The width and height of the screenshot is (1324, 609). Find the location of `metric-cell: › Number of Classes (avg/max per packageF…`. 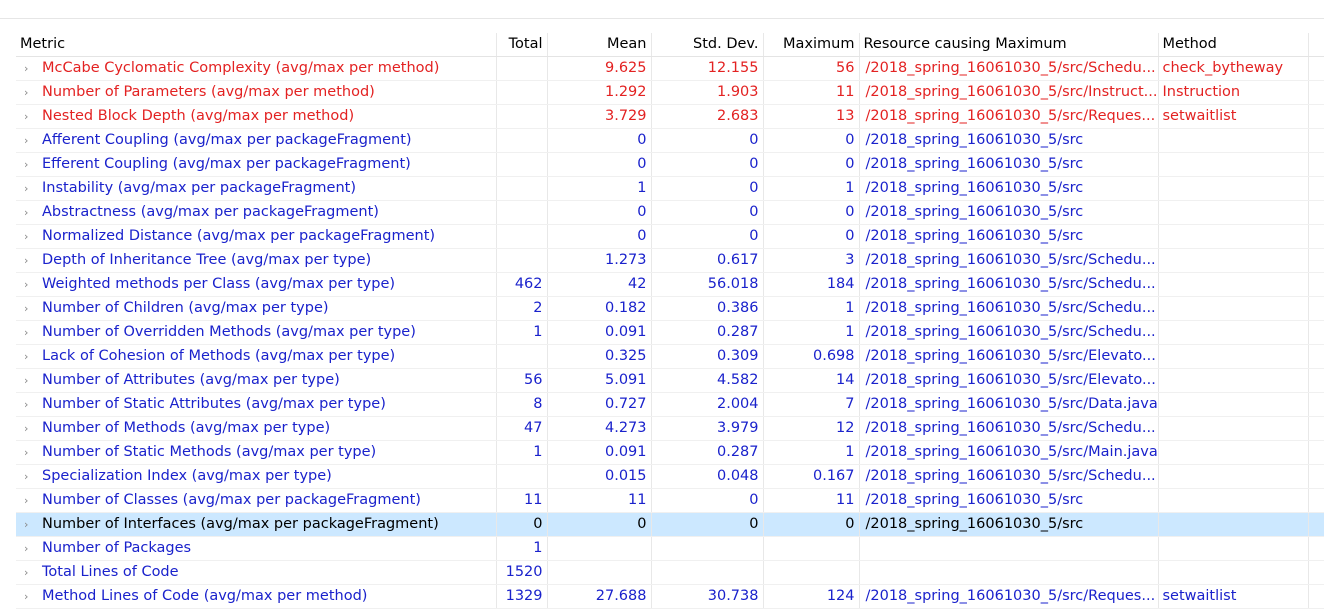

metric-cell: › Number of Classes (avg/max per packageF… is located at coordinates (256, 500).